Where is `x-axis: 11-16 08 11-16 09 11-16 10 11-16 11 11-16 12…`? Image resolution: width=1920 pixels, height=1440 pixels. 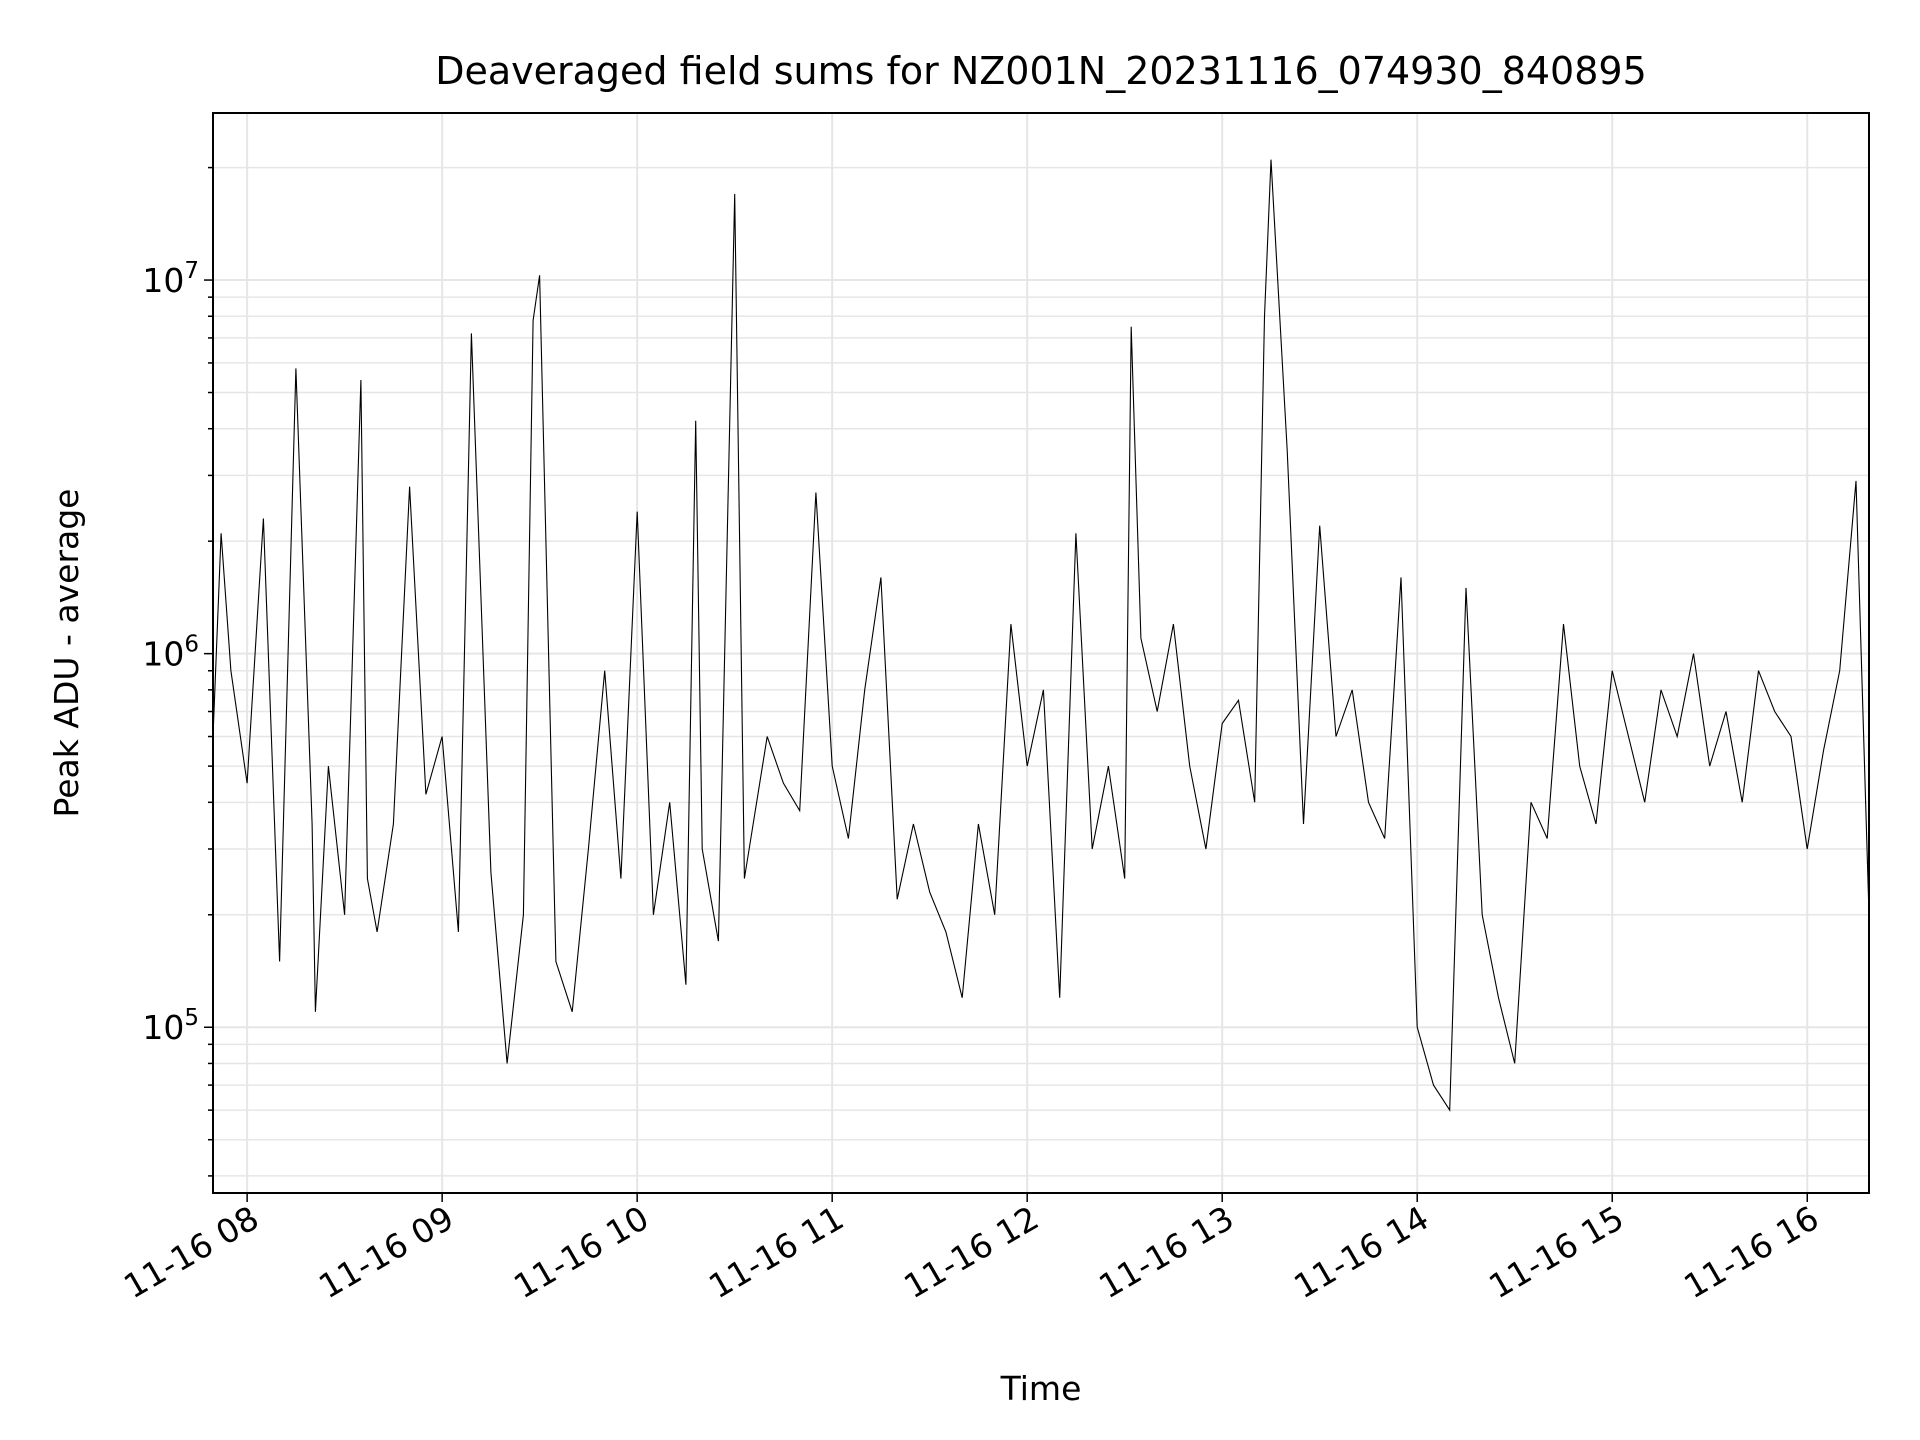 x-axis: 11-16 08 11-16 09 11-16 10 11-16 11 11-16 12… is located at coordinates (971, 1249).